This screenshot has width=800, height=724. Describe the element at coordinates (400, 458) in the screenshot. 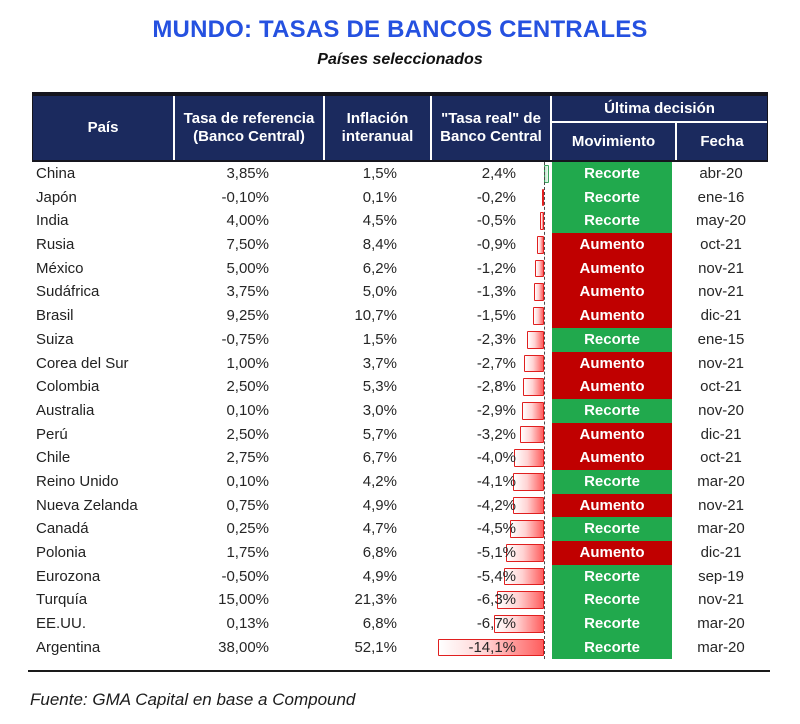

I see `table-row: Chile 2,75% 6,7% -4,0% Aumento oct-21` at that location.